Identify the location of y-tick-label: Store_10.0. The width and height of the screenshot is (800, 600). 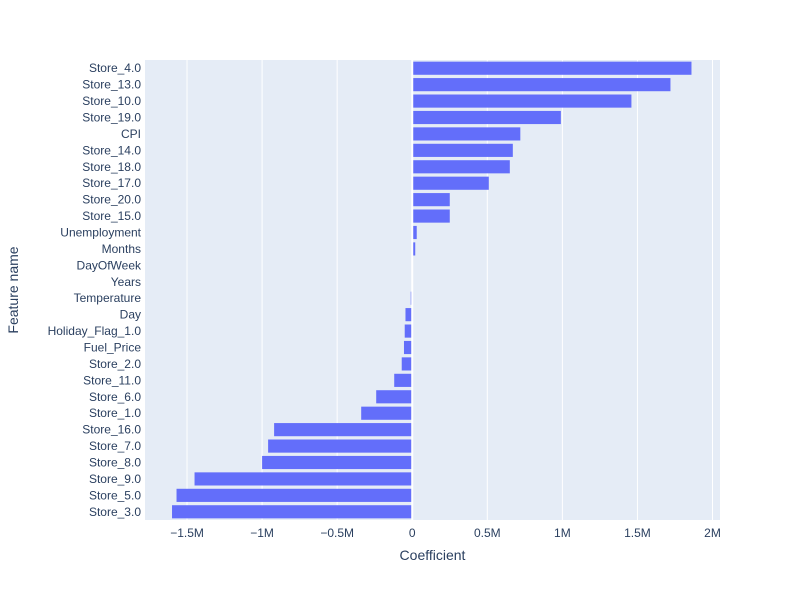
(111, 101).